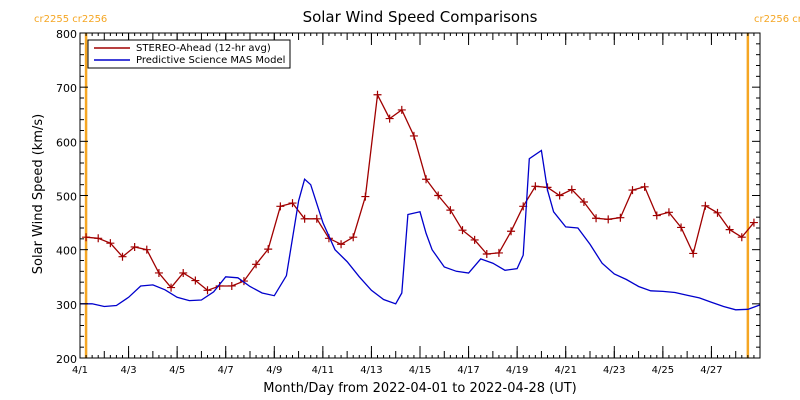 The height and width of the screenshot is (400, 800). What do you see at coordinates (66, 142) in the screenshot?
I see `y-tick-label: 600` at bounding box center [66, 142].